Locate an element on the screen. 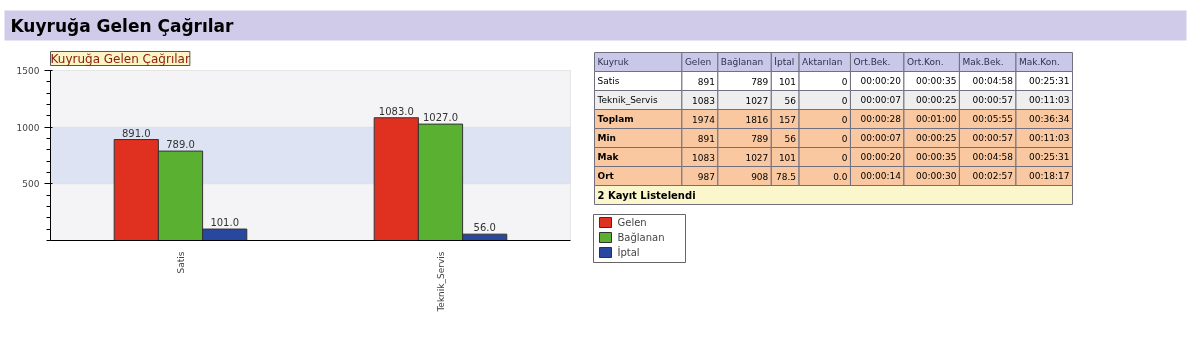 This screenshot has width=1200, height=344. category-label: Mak.Bek. is located at coordinates (983, 62).